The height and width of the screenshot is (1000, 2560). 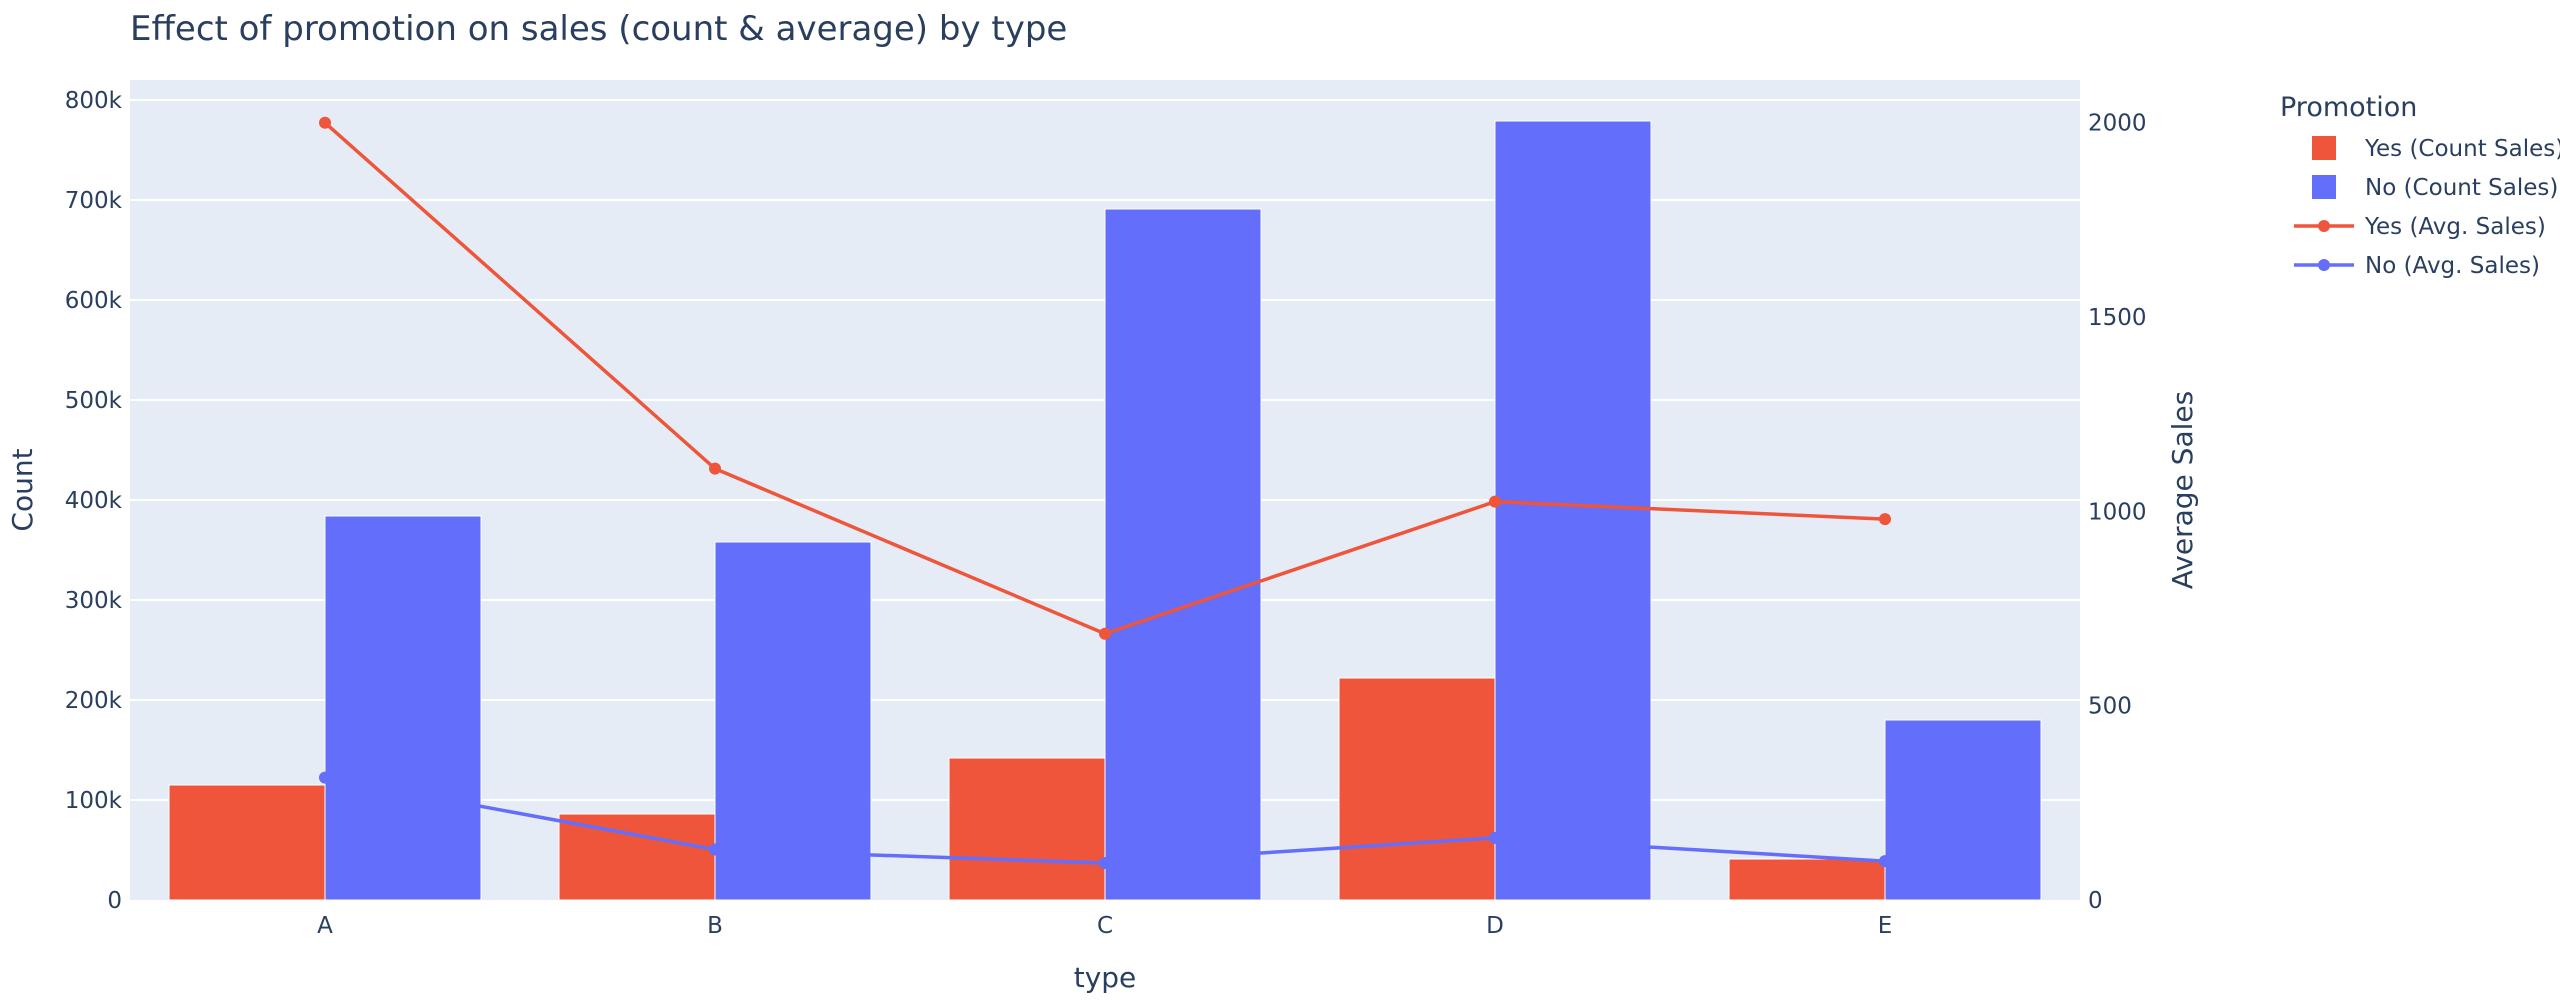 What do you see at coordinates (2182, 490) in the screenshot?
I see `y2-axis-title: Average Sales` at bounding box center [2182, 490].